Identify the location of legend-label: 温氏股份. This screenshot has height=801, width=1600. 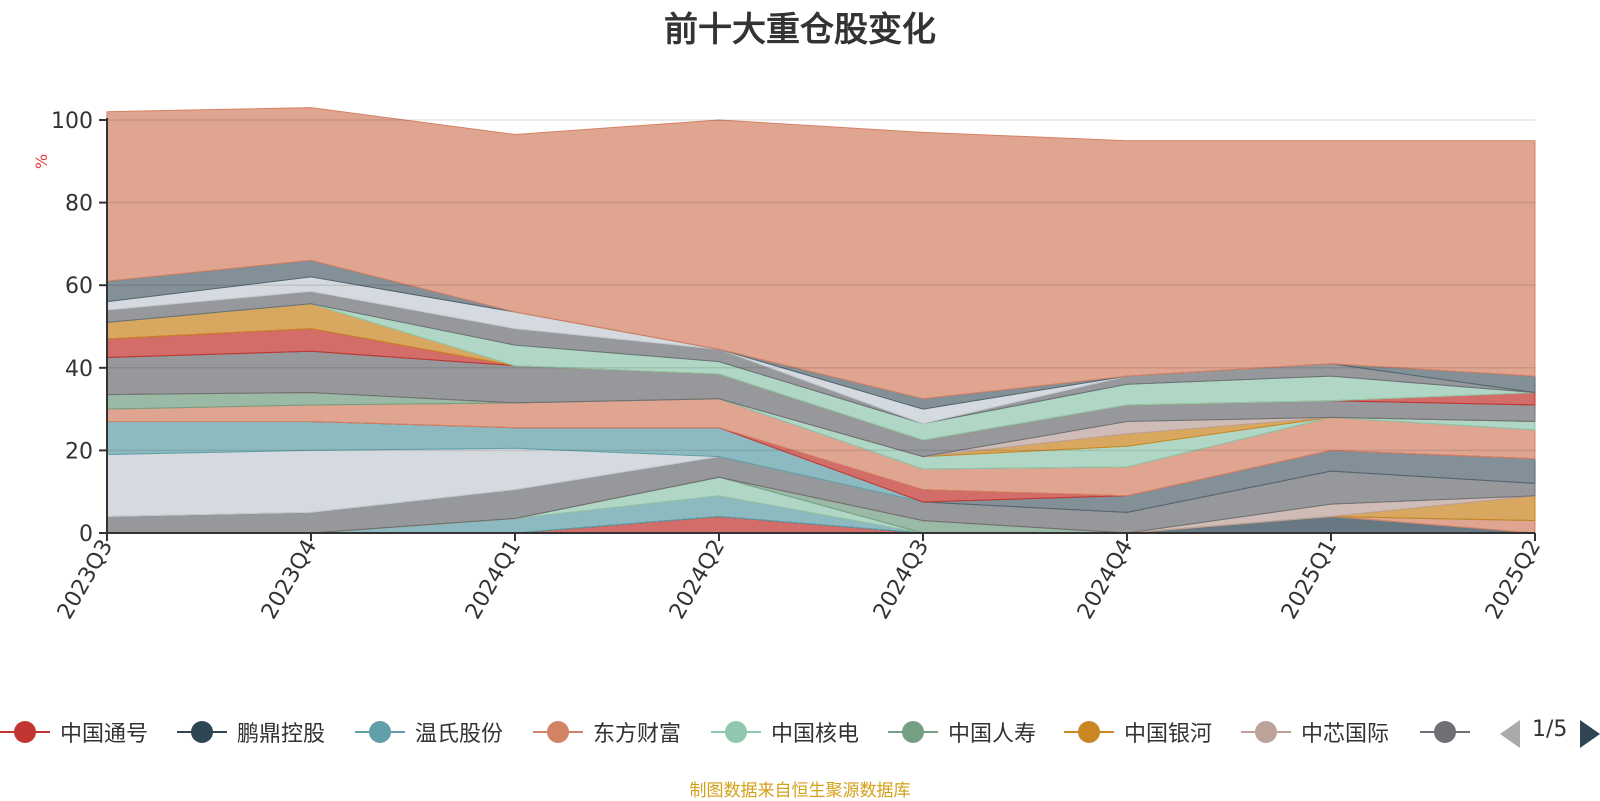
(459, 734).